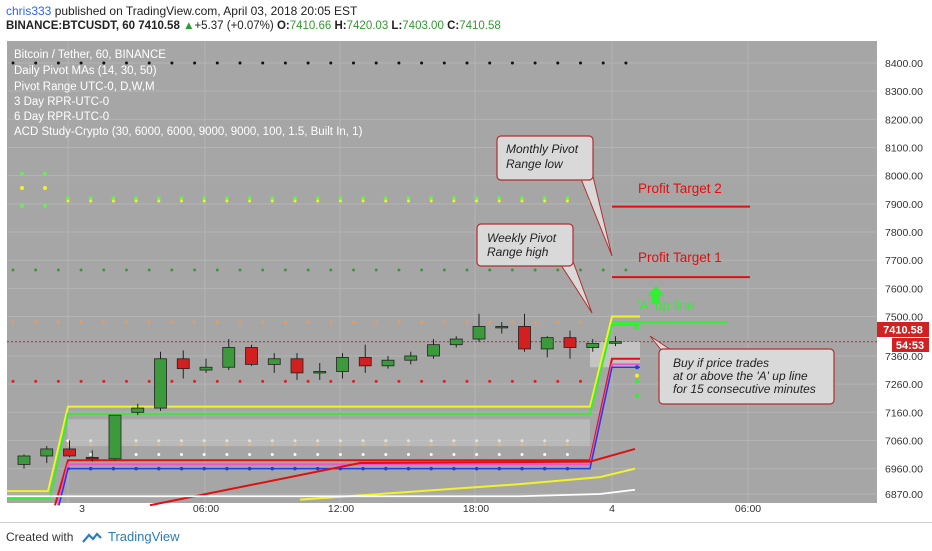 This screenshot has width=932, height=551. What do you see at coordinates (90, 55) in the screenshot?
I see `legend-line: Bitcoin / Tether, 60, BINANCE` at bounding box center [90, 55].